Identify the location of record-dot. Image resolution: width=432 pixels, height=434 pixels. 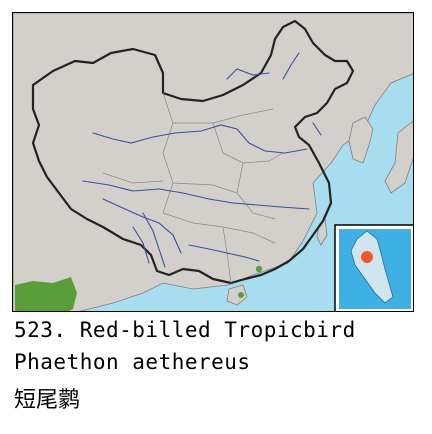
(367, 257).